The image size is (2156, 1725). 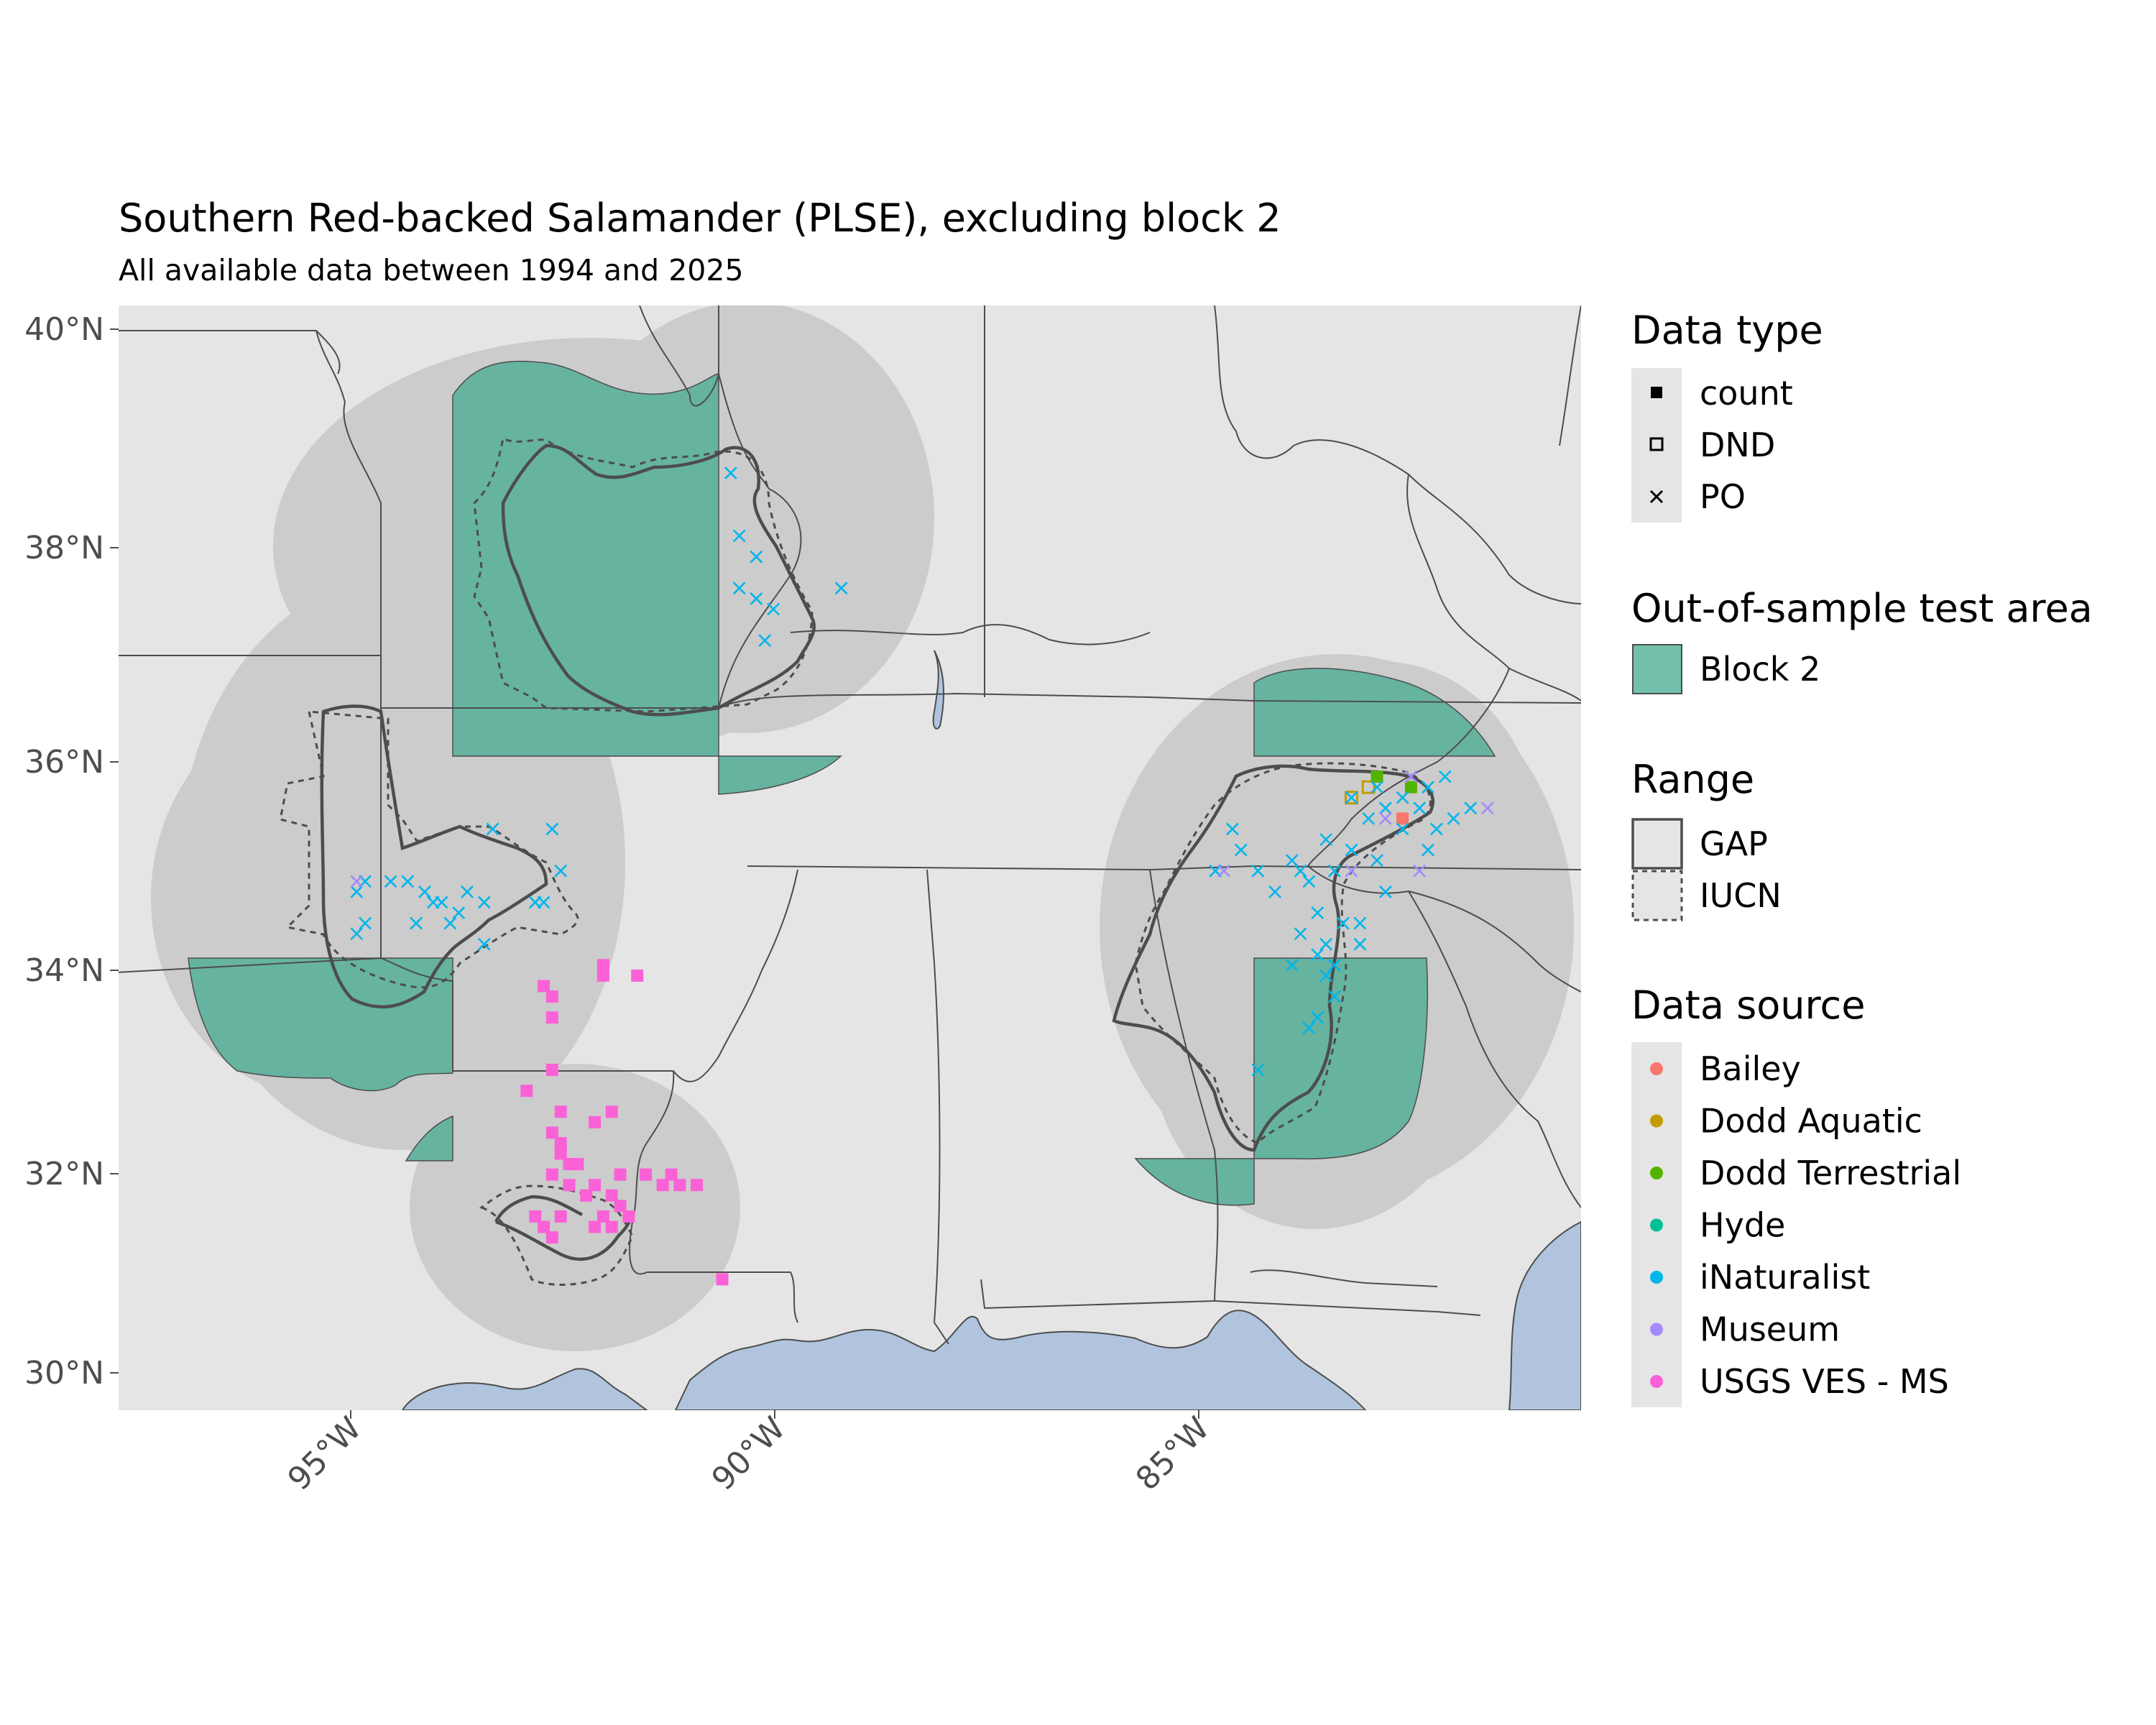 I want to click on legend-item-label: count, so click(x=1746, y=393).